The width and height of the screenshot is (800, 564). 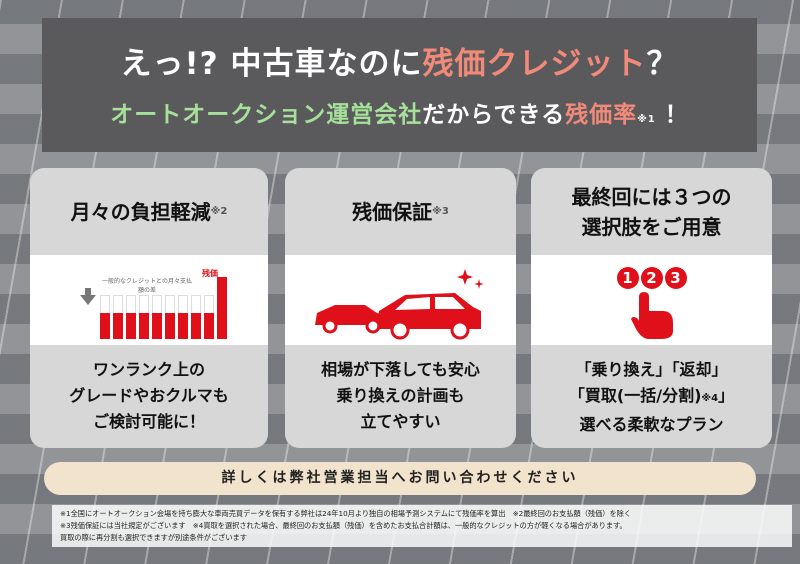 What do you see at coordinates (399, 304) in the screenshot?
I see `car-icon` at bounding box center [399, 304].